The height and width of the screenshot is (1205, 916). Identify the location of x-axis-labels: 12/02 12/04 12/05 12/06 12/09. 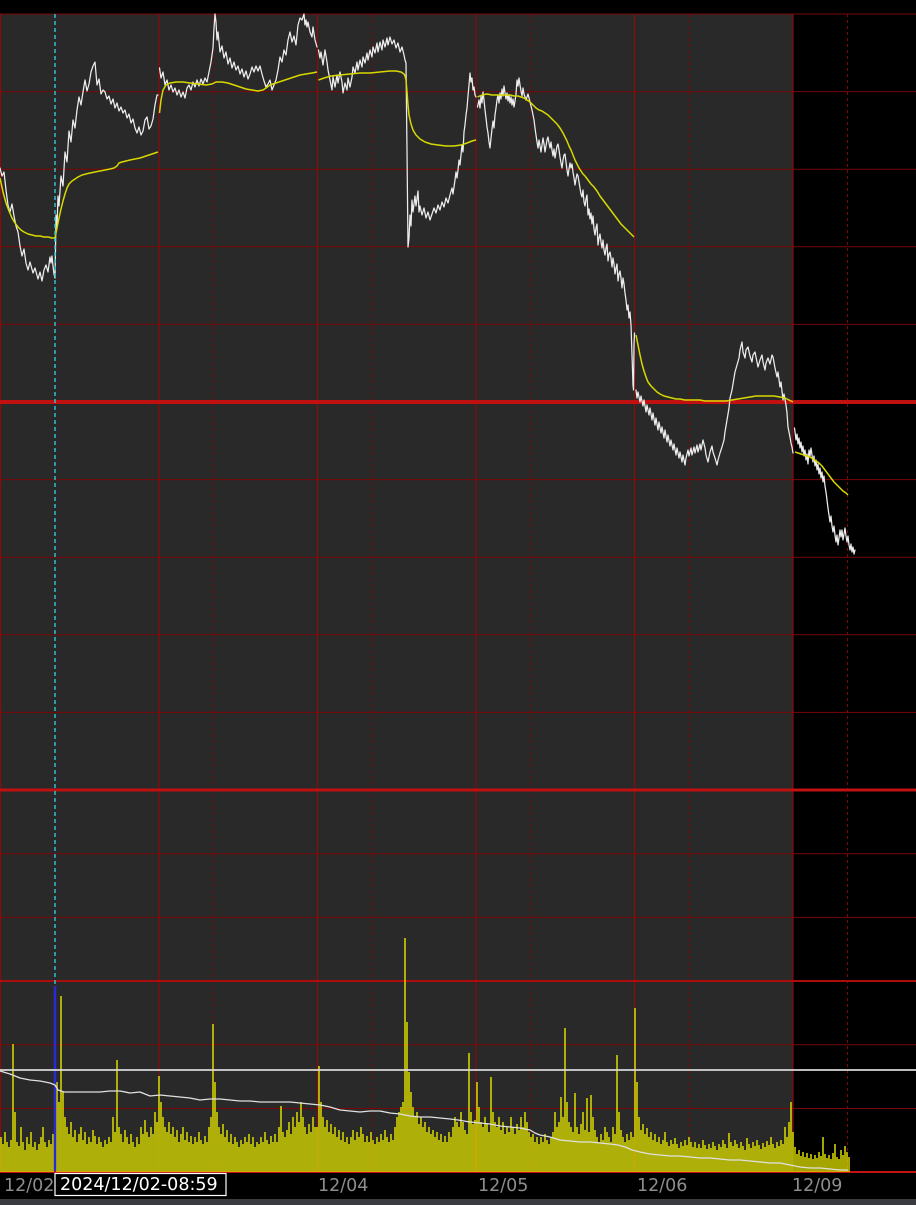
(423, 1186).